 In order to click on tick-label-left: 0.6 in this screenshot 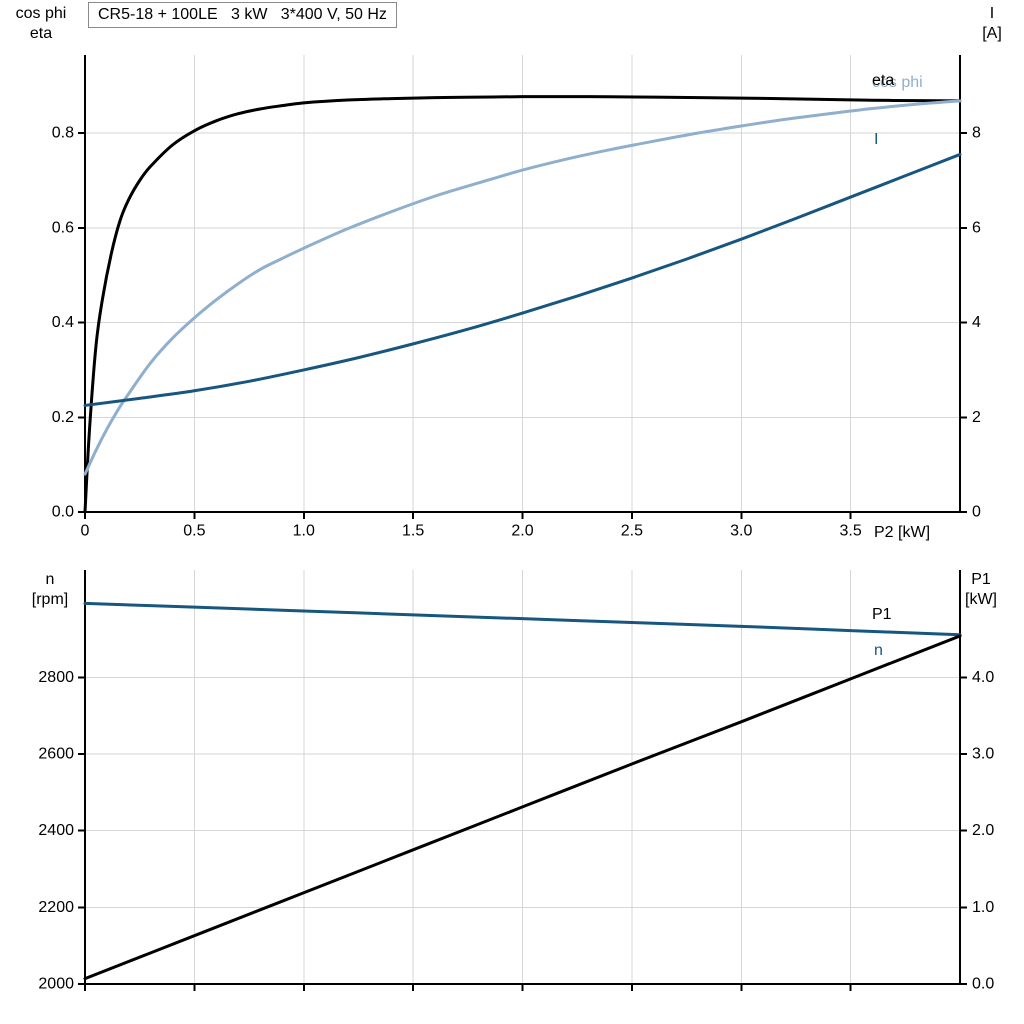, I will do `click(63, 227)`.